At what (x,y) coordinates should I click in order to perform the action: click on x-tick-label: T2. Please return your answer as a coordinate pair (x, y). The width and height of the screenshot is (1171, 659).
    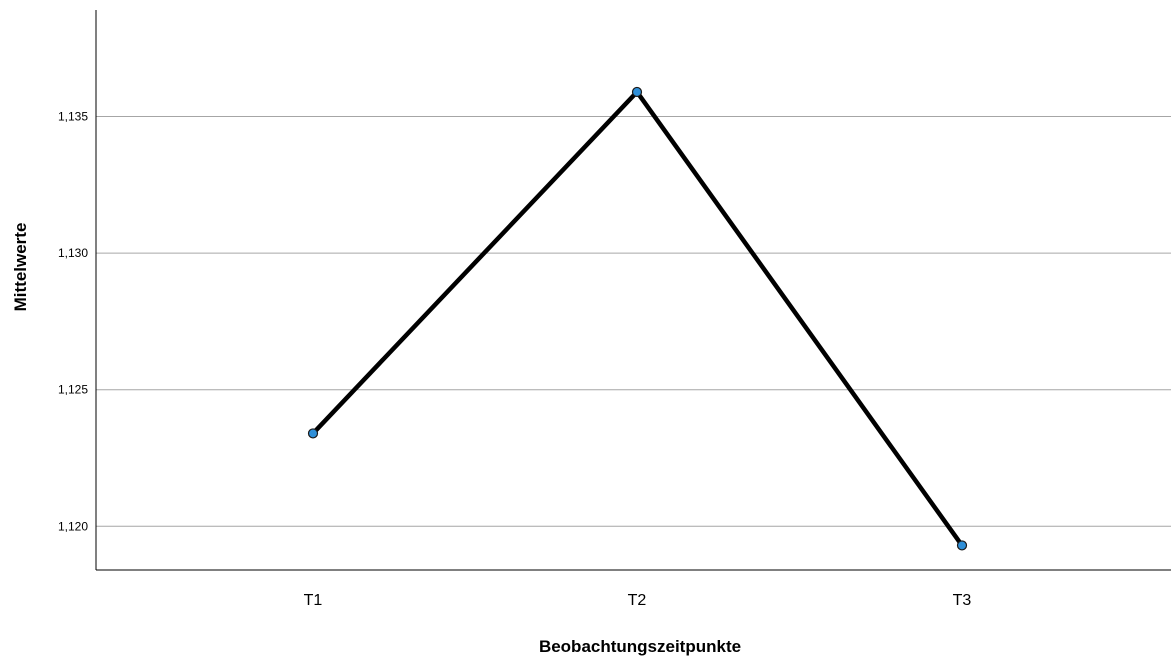
    Looking at the image, I should click on (637, 600).